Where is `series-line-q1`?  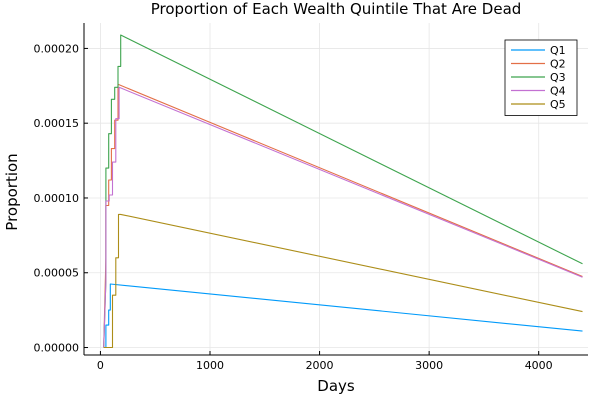 series-line-q1 is located at coordinates (343, 316).